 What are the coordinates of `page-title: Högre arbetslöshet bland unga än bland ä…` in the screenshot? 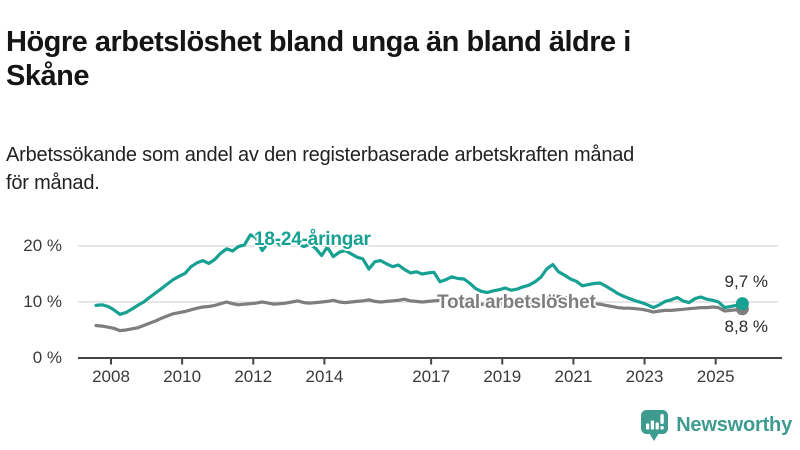 It's located at (318, 59).